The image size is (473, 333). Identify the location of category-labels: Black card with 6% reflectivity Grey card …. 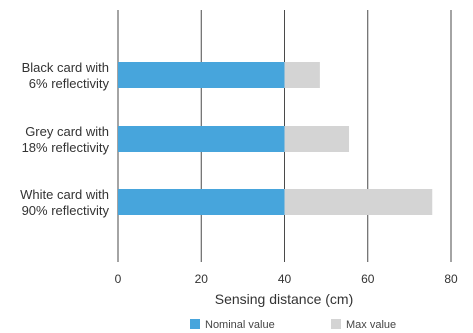
(64, 139).